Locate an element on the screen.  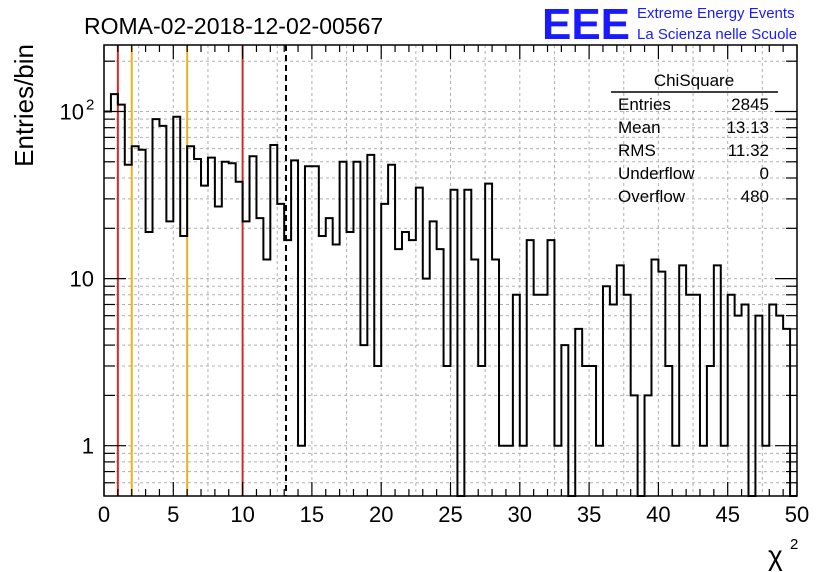
x-tick-label: 10 is located at coordinates (242, 514).